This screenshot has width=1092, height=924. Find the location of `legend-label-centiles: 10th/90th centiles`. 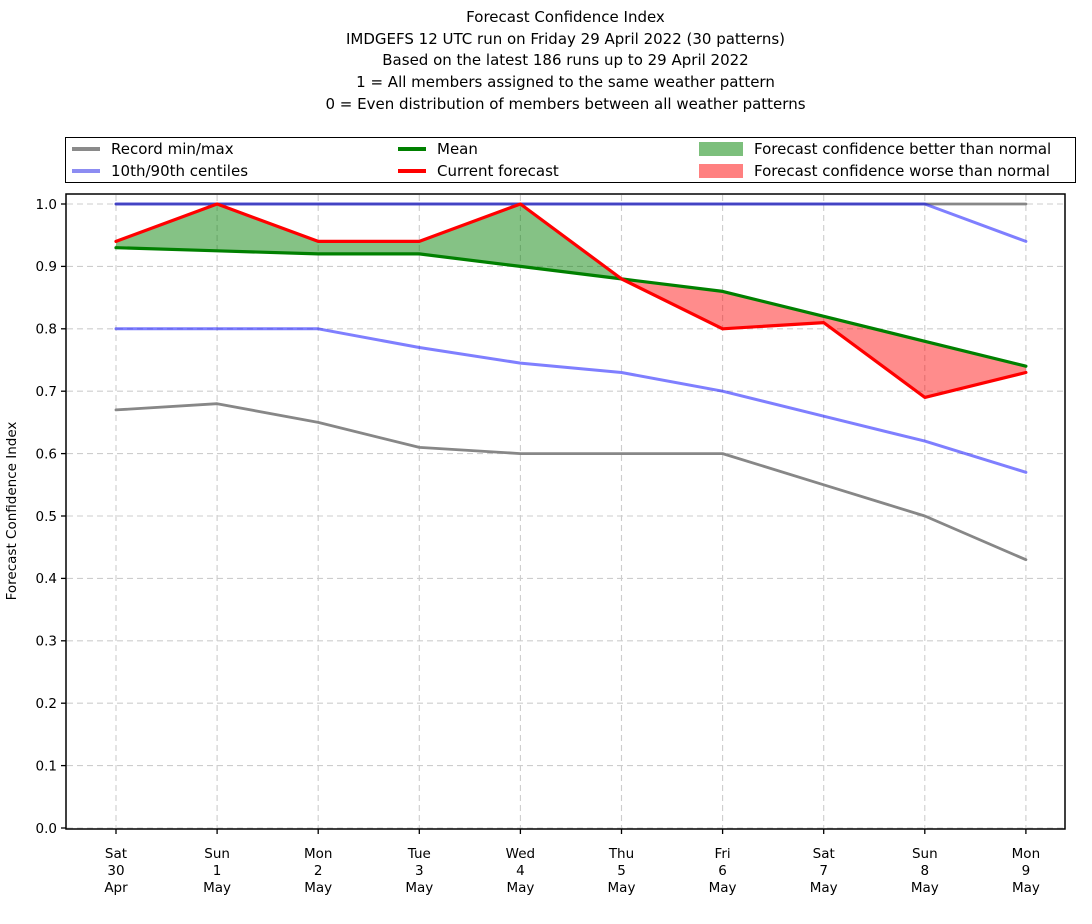

legend-label-centiles: 10th/90th centiles is located at coordinates (180, 170).